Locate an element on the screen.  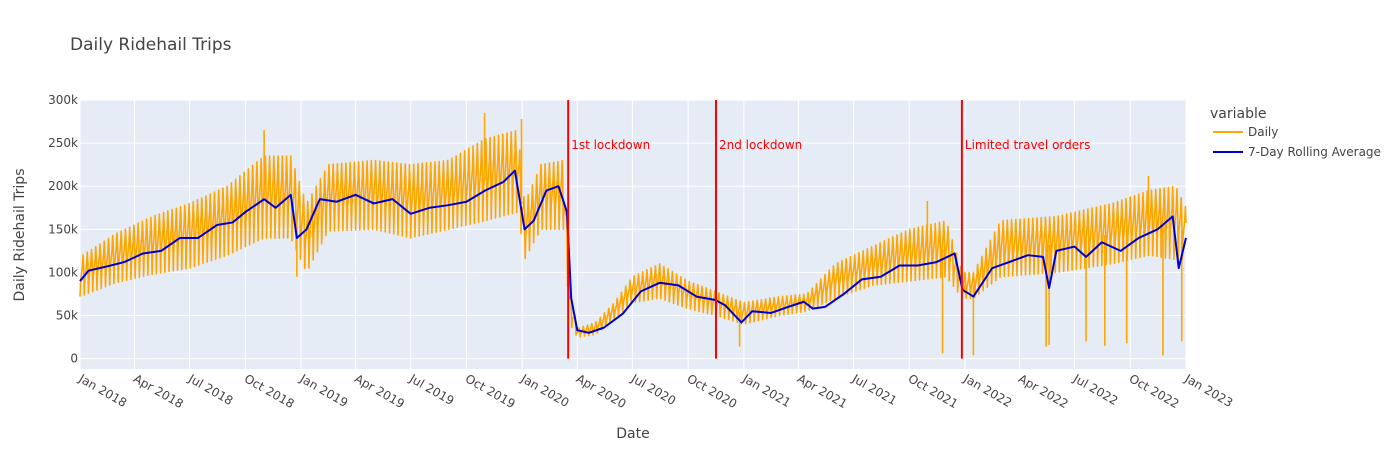
y-tick-label: 0 is located at coordinates (74, 359).